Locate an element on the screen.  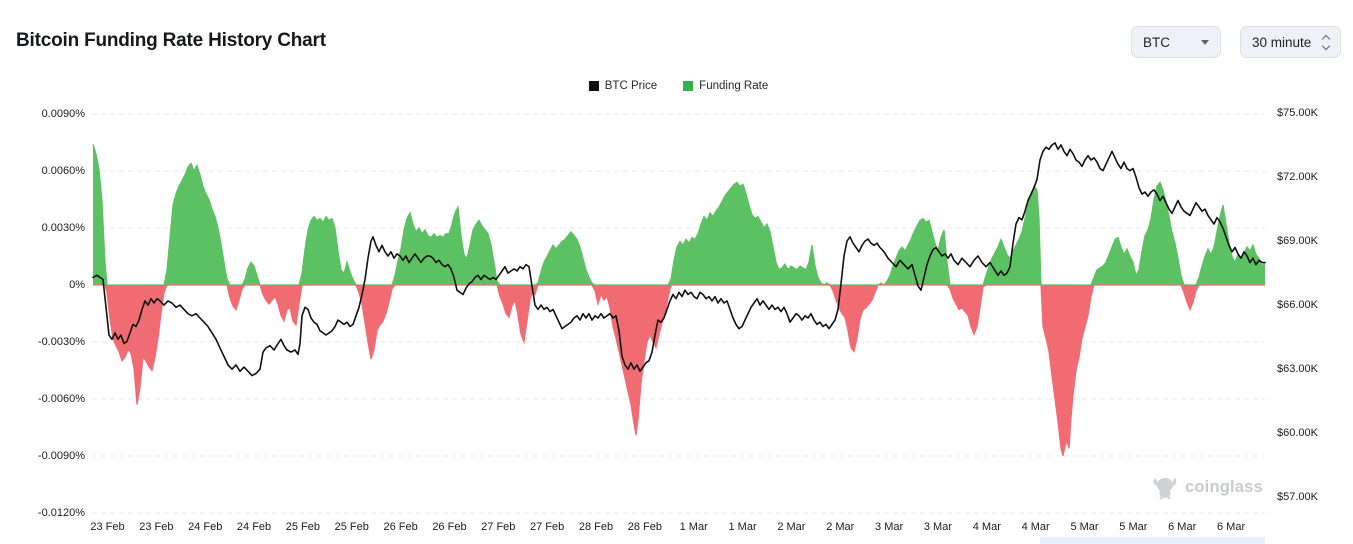
legend-item-btc-price: BTC Price is located at coordinates (623, 86).